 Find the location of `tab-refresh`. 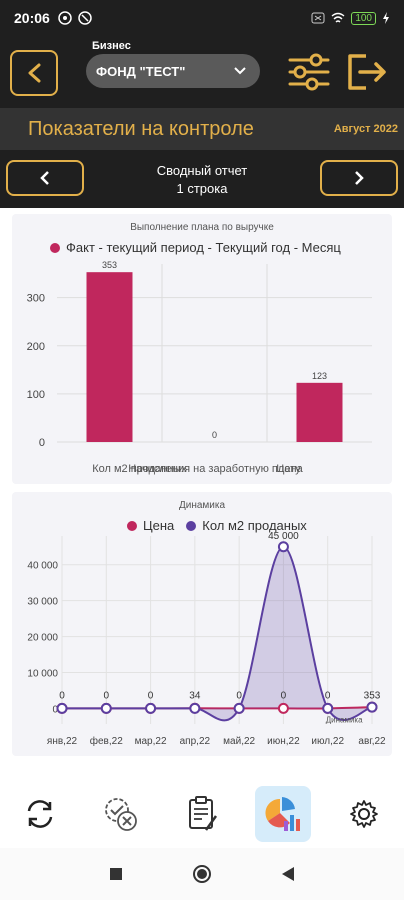

tab-refresh is located at coordinates (40, 814).